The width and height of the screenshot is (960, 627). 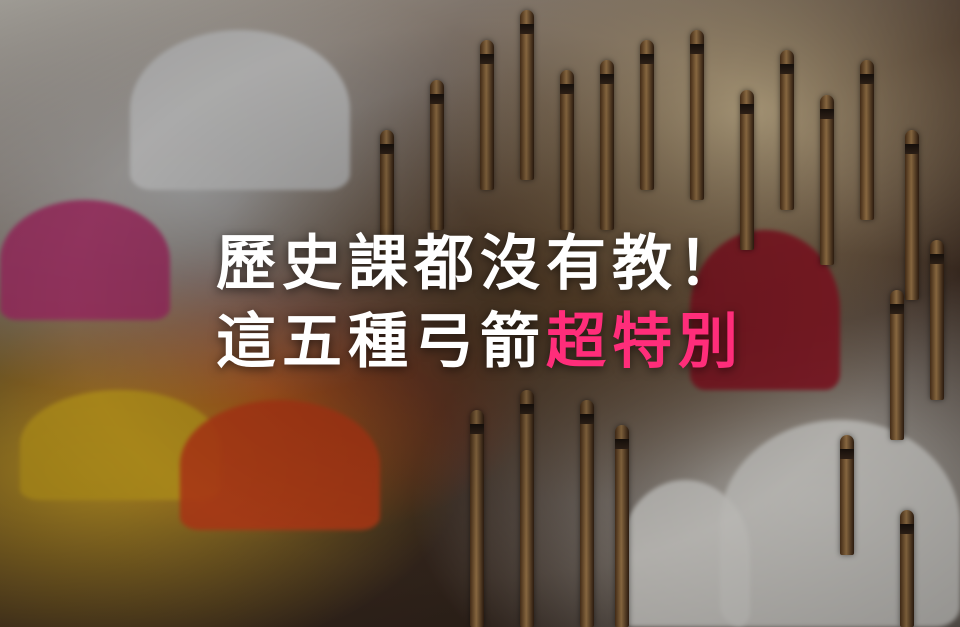 What do you see at coordinates (280, 465) in the screenshot?
I see `orange-fletching` at bounding box center [280, 465].